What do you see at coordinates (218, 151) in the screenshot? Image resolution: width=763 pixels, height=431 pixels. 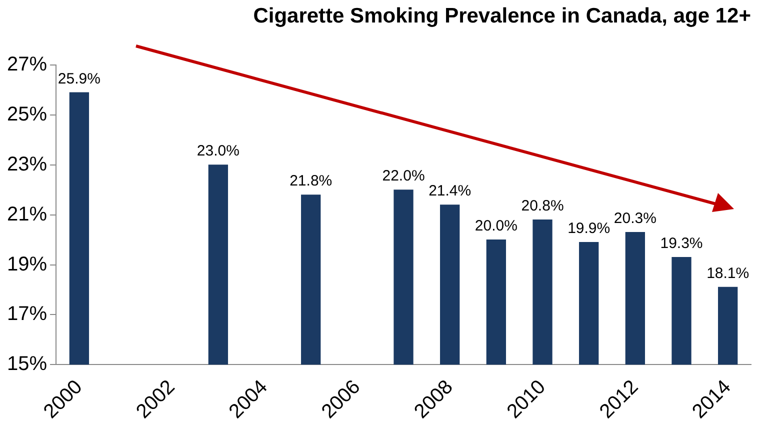 I see `data-label: 23.0%` at bounding box center [218, 151].